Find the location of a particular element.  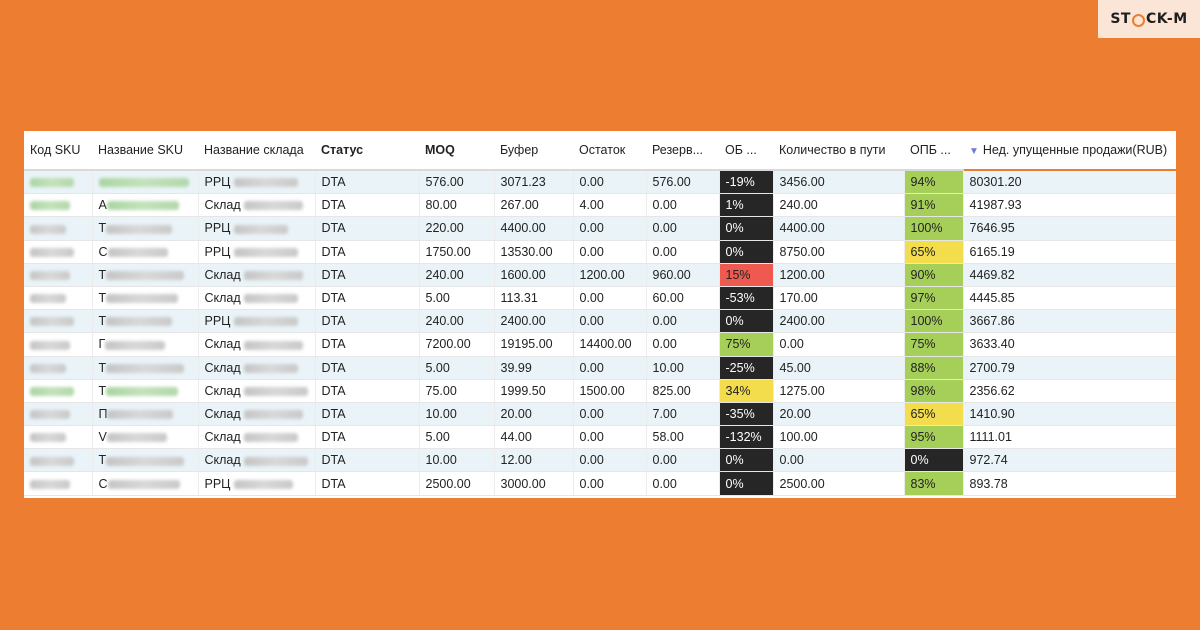

buffer-cell: 1999.50 is located at coordinates (534, 391).